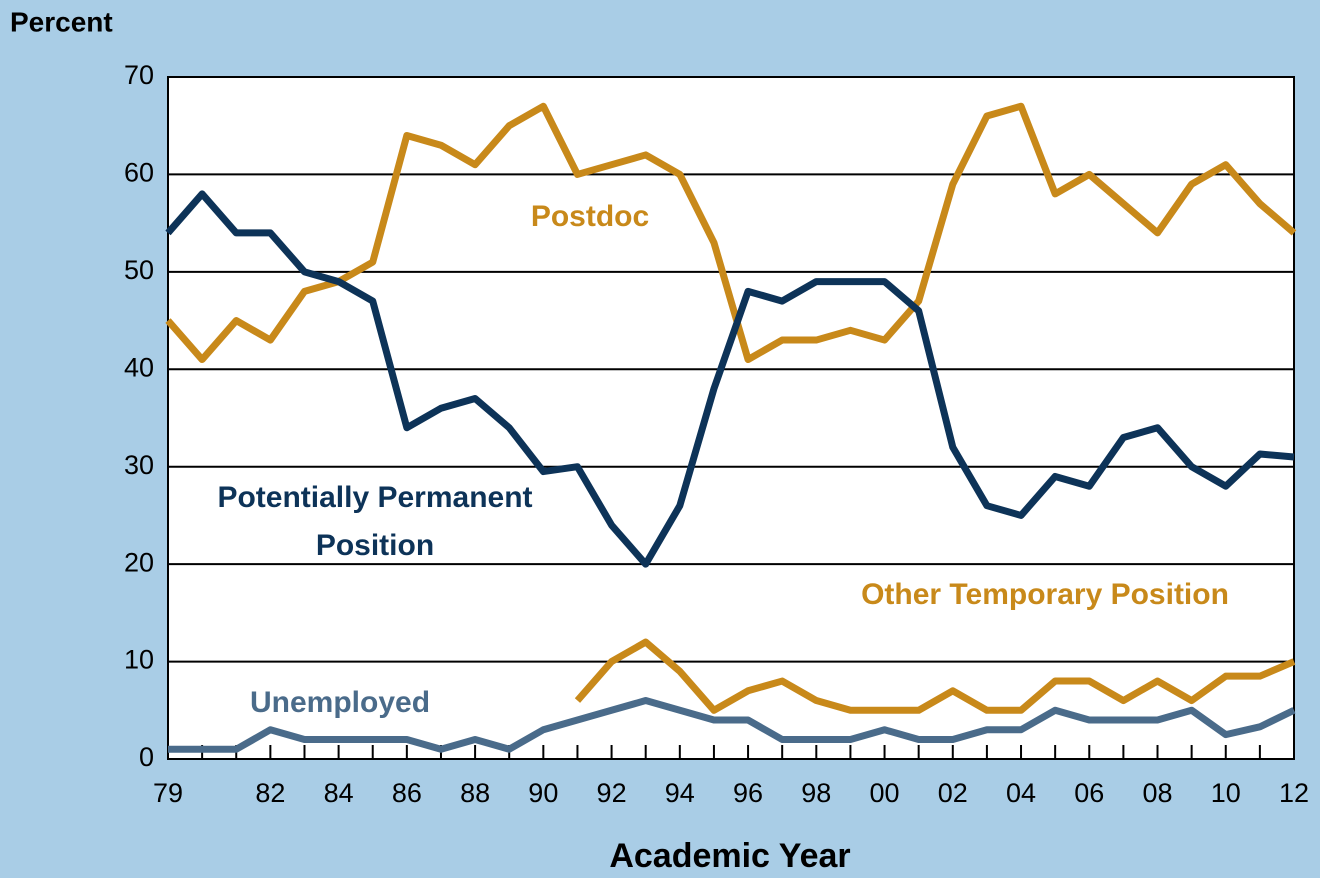 The image size is (1320, 878). What do you see at coordinates (139, 465) in the screenshot?
I see `y-tick-label: 30` at bounding box center [139, 465].